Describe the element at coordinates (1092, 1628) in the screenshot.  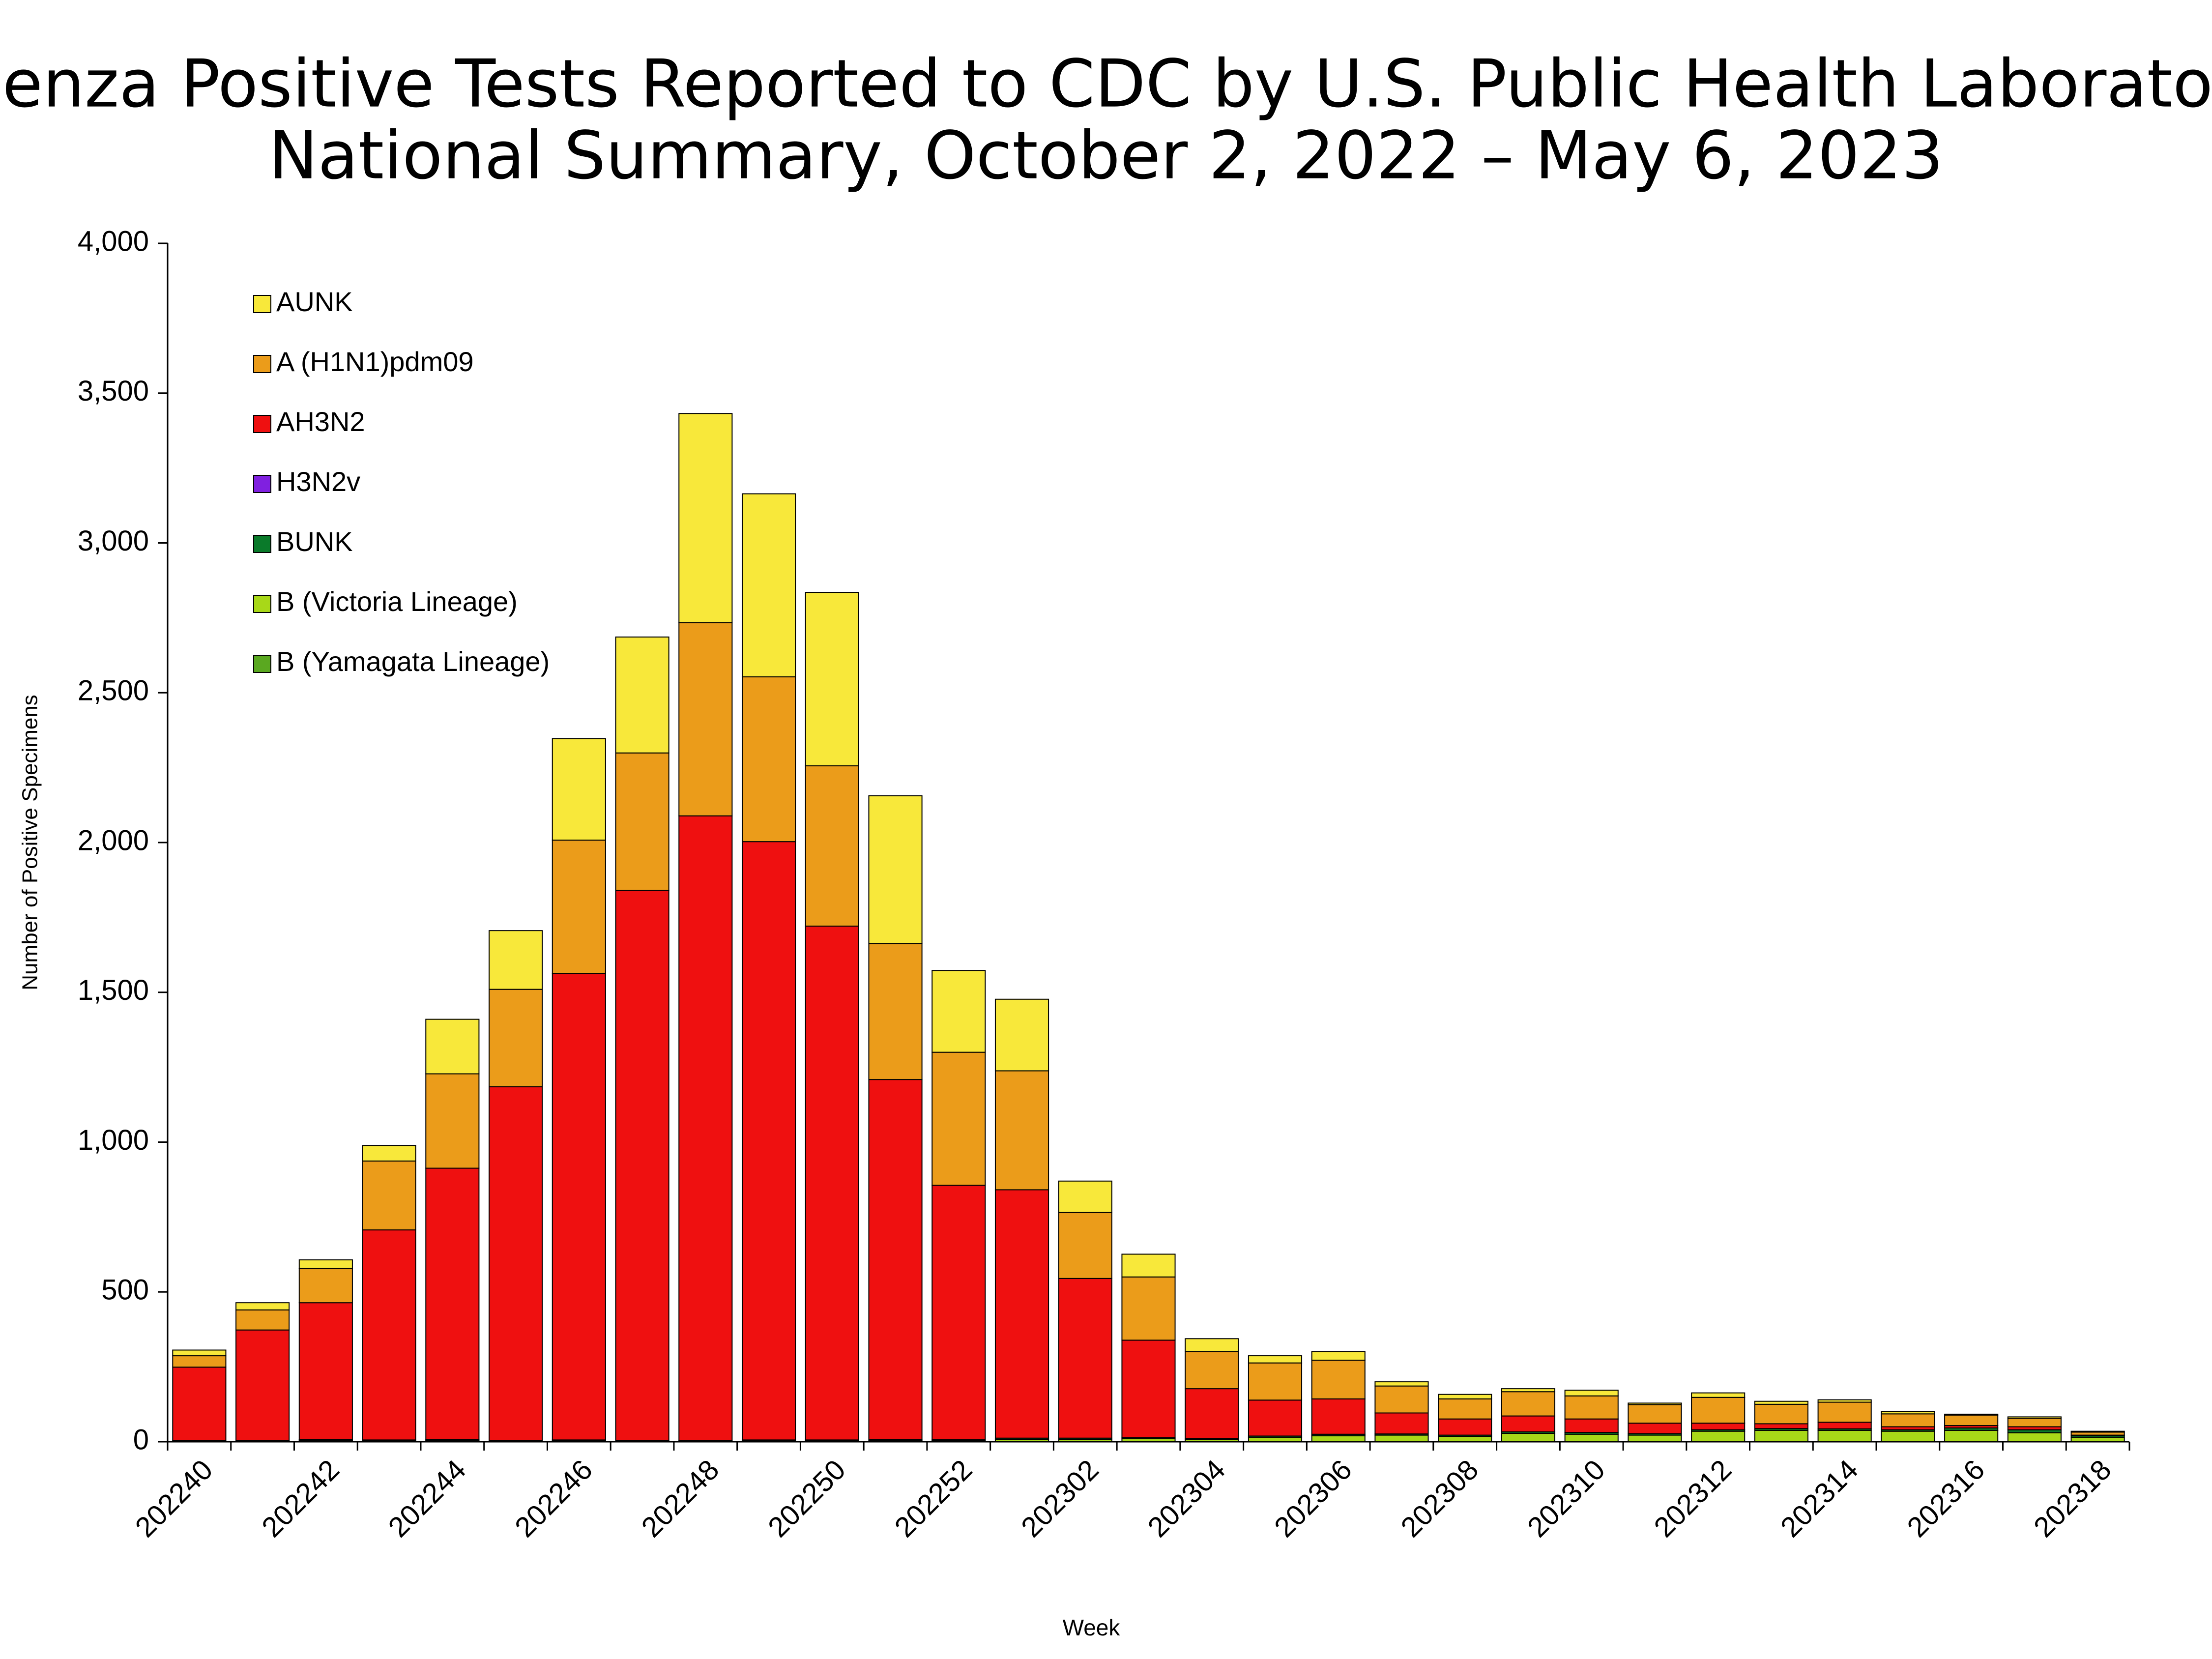
I see `x-axis-label: Week` at that location.